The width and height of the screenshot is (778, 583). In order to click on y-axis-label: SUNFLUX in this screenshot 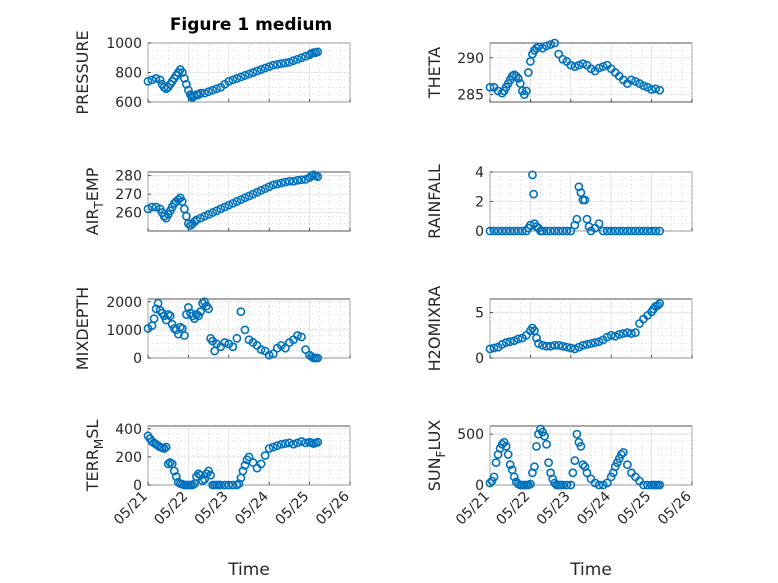, I will do `click(436, 456)`.